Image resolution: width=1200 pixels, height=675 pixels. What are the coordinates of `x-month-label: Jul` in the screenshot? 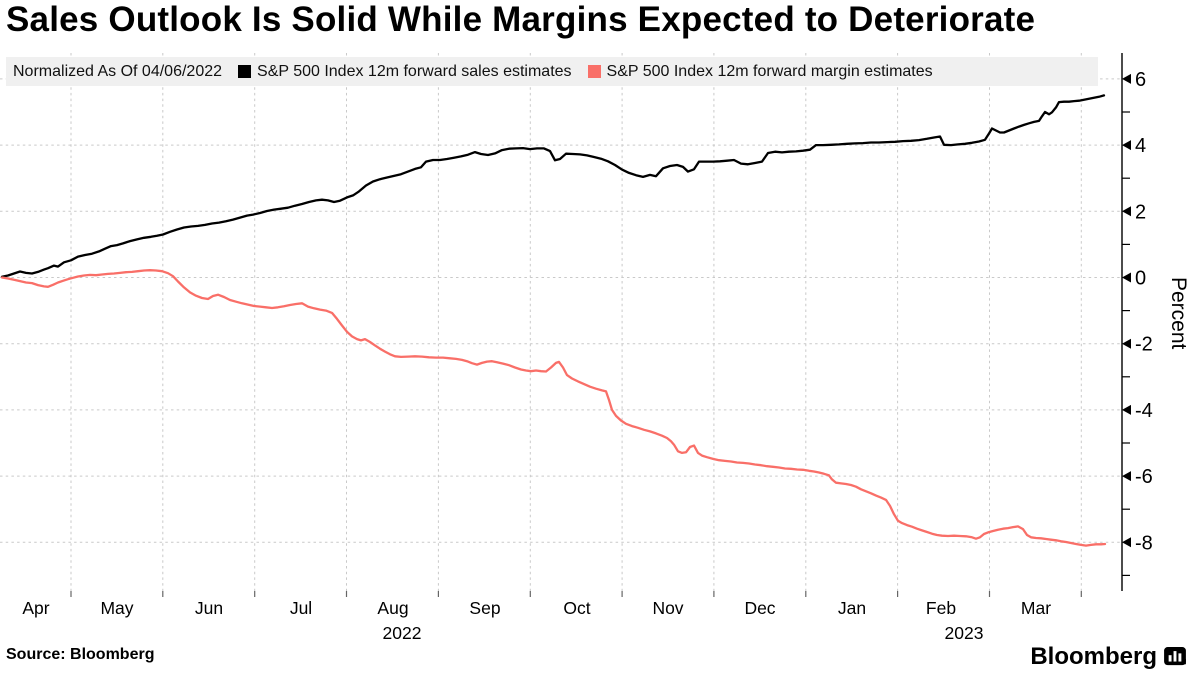 It's located at (301, 608).